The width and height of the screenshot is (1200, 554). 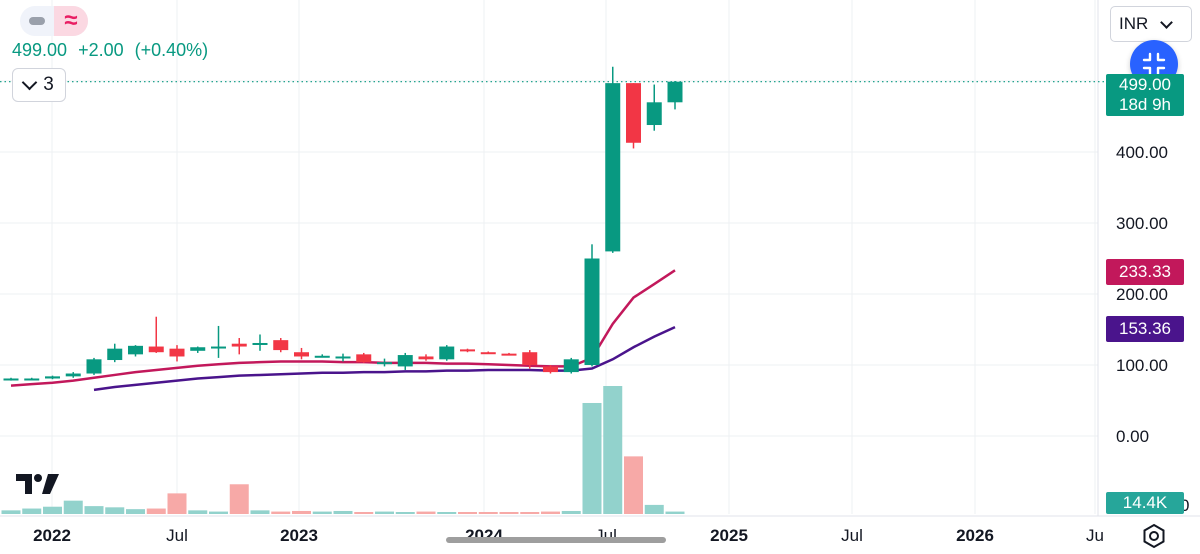 What do you see at coordinates (1132, 436) in the screenshot?
I see `price-tick-label: 0.00` at bounding box center [1132, 436].